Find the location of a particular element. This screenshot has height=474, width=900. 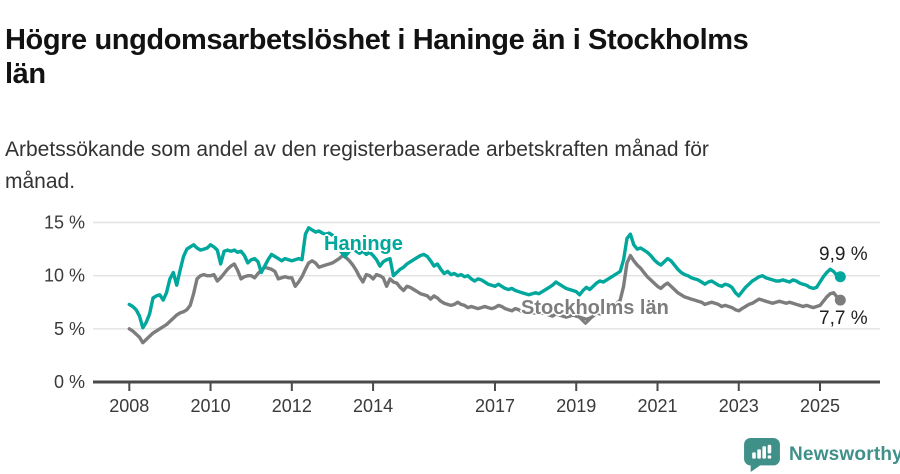

y-axis-tick-label: 10 % is located at coordinates (64, 276).